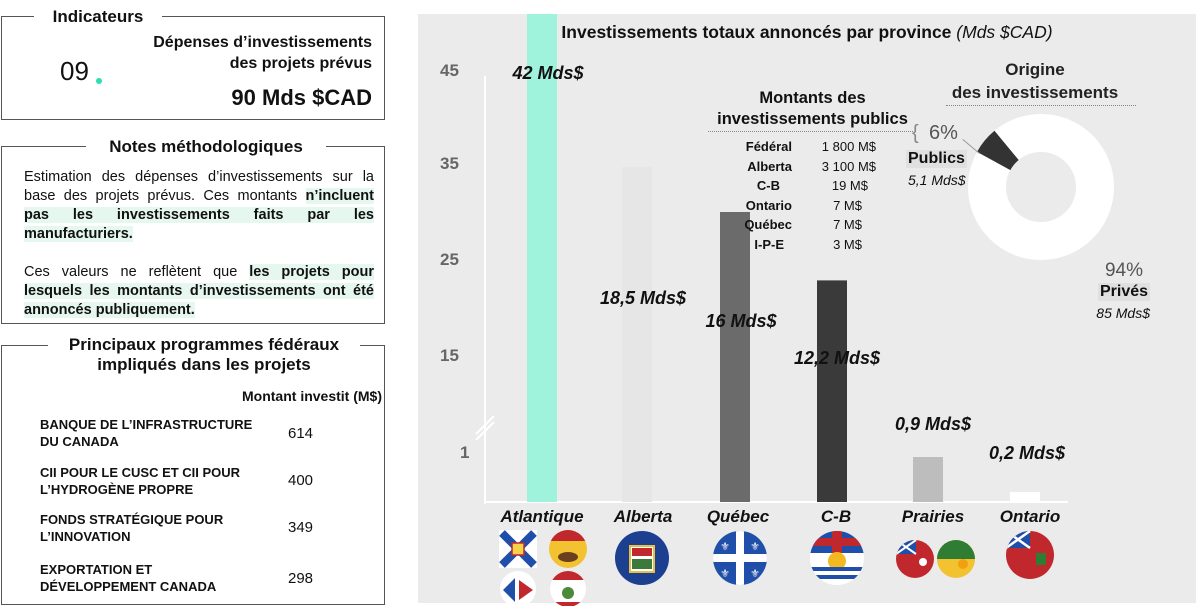  What do you see at coordinates (810, 131) in the screenshot?
I see `public-funding-rule` at bounding box center [810, 131].